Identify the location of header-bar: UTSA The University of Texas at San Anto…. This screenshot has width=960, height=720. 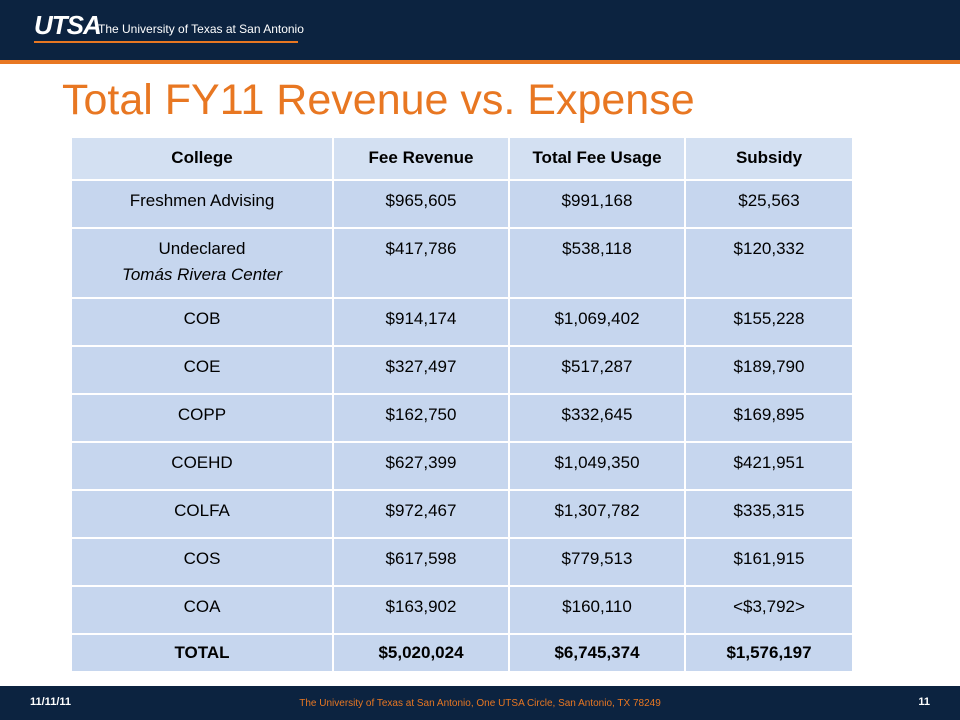
(480, 32).